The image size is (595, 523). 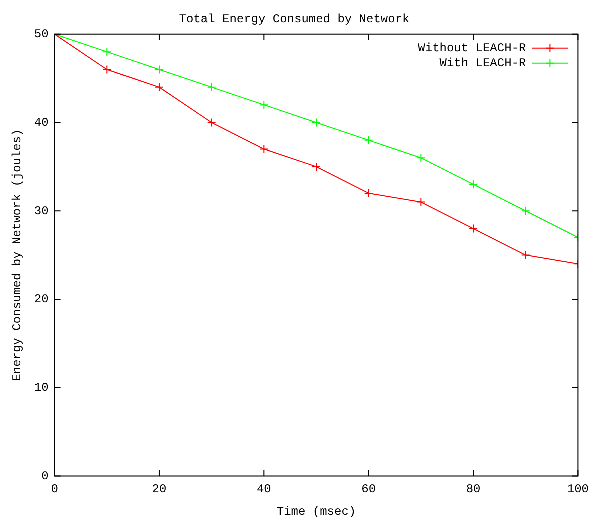 I want to click on y-tick-label: 40, so click(x=41, y=123).